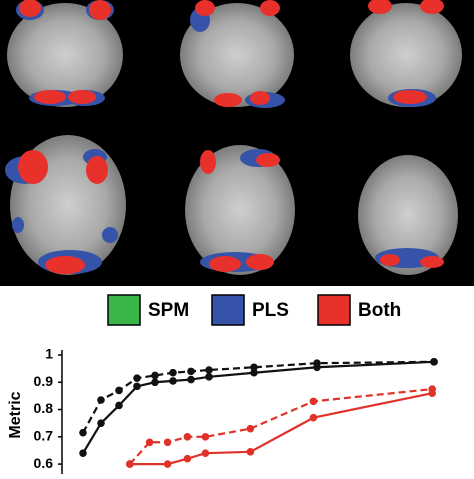 The height and width of the screenshot is (479, 474). I want to click on y-tick-label: 0.6, so click(44, 463).